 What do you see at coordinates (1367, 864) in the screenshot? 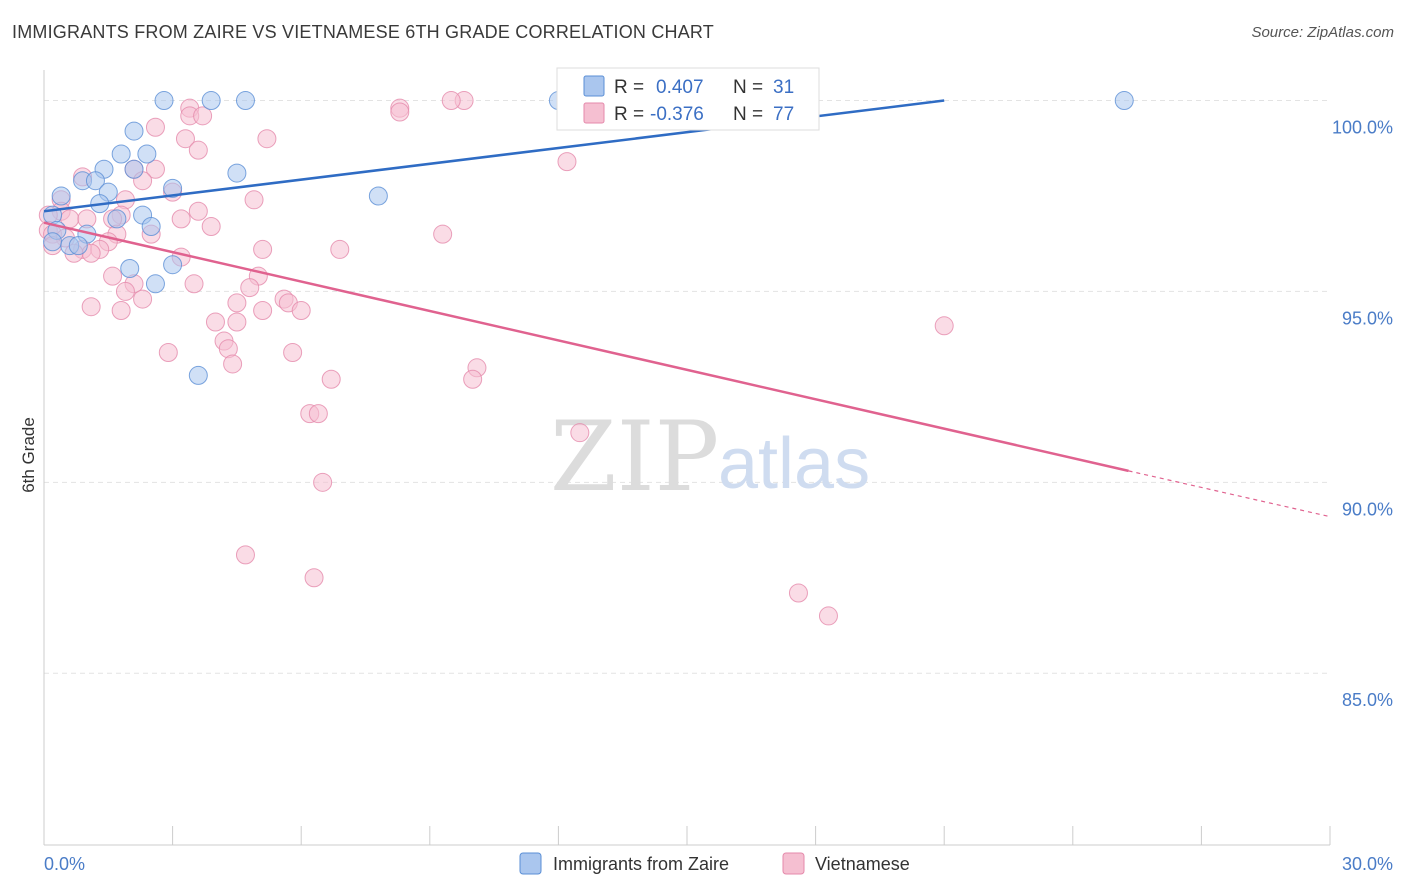
I see `x-tick-label: 30.0%` at bounding box center [1367, 864].